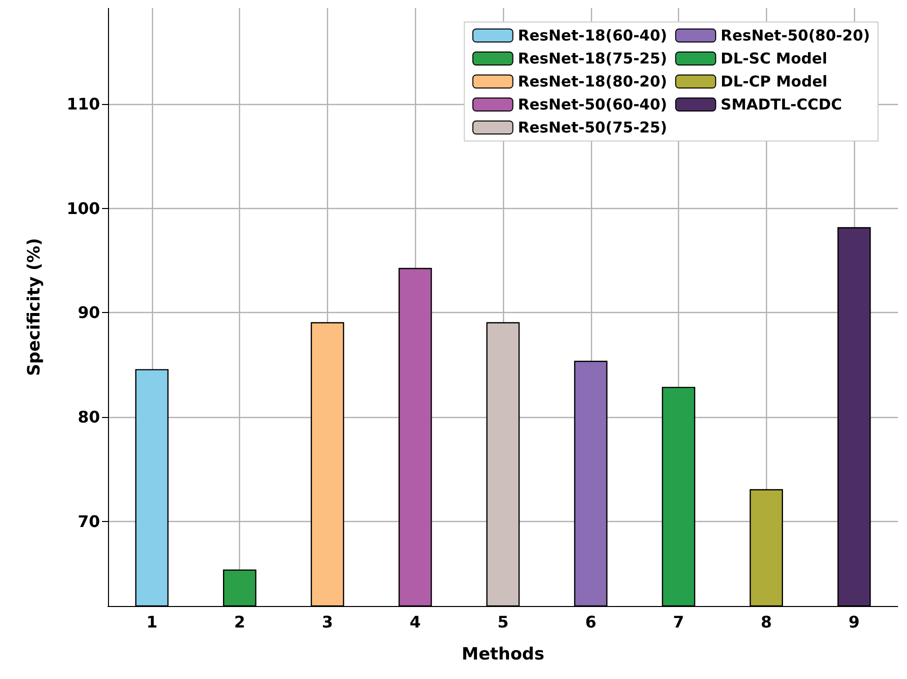 The height and width of the screenshot is (679, 907). I want to click on x-tick-label: 5, so click(503, 622).